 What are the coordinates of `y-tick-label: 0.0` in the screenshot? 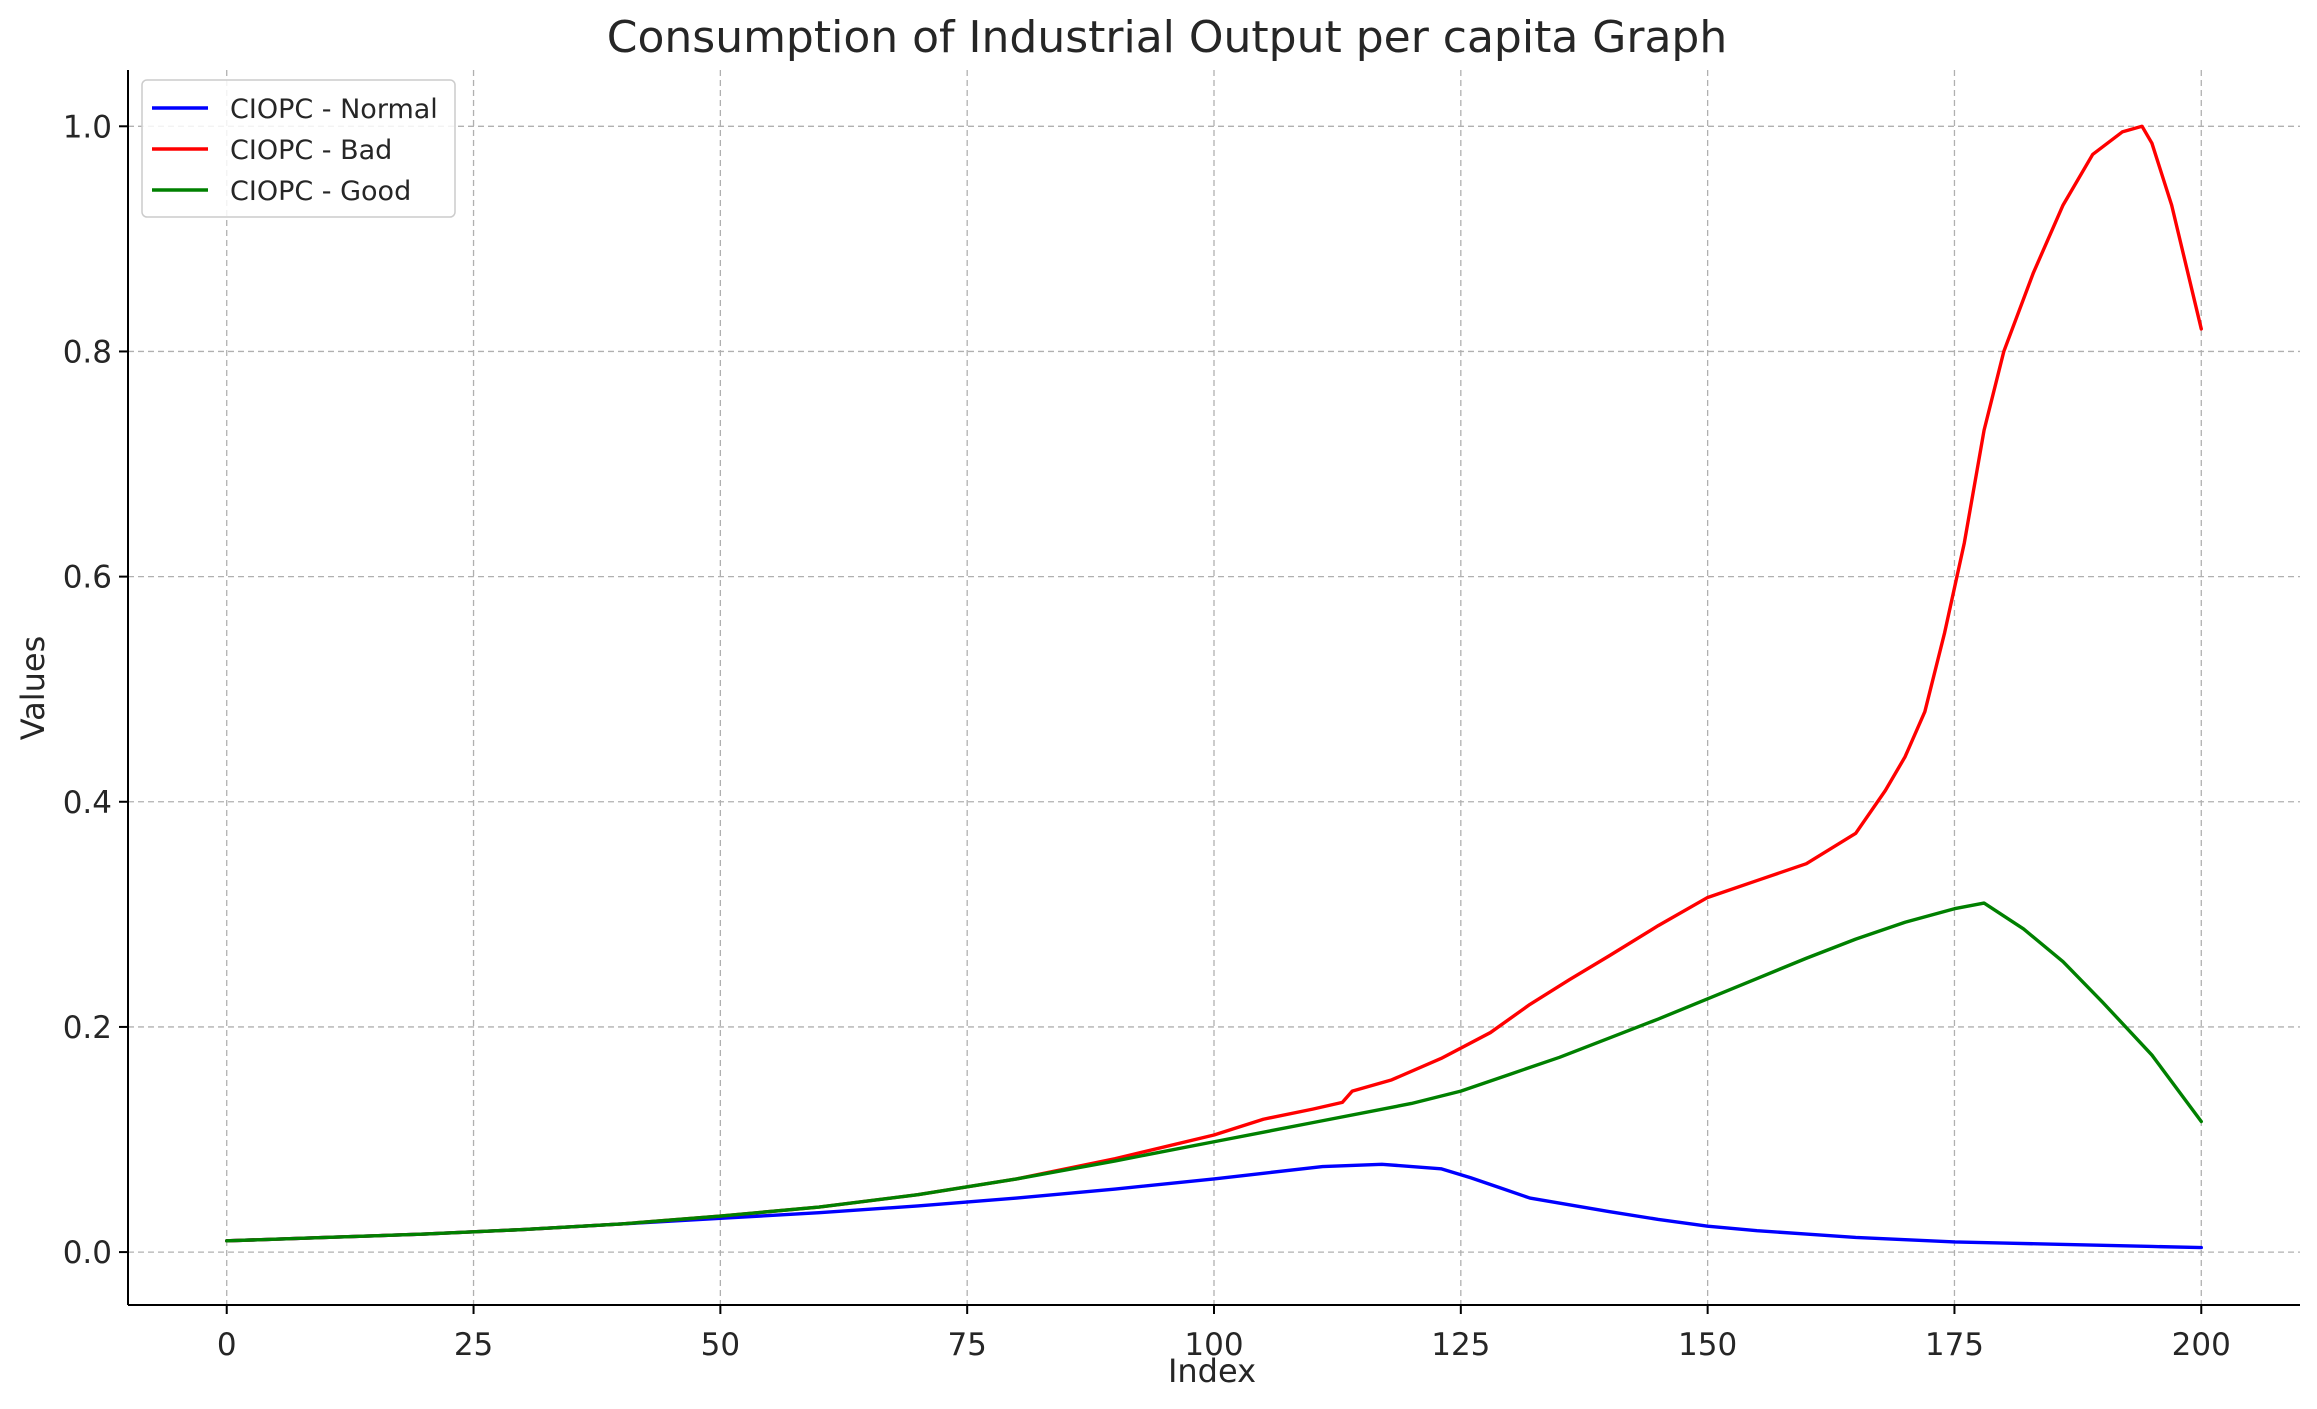 It's located at (87, 1253).